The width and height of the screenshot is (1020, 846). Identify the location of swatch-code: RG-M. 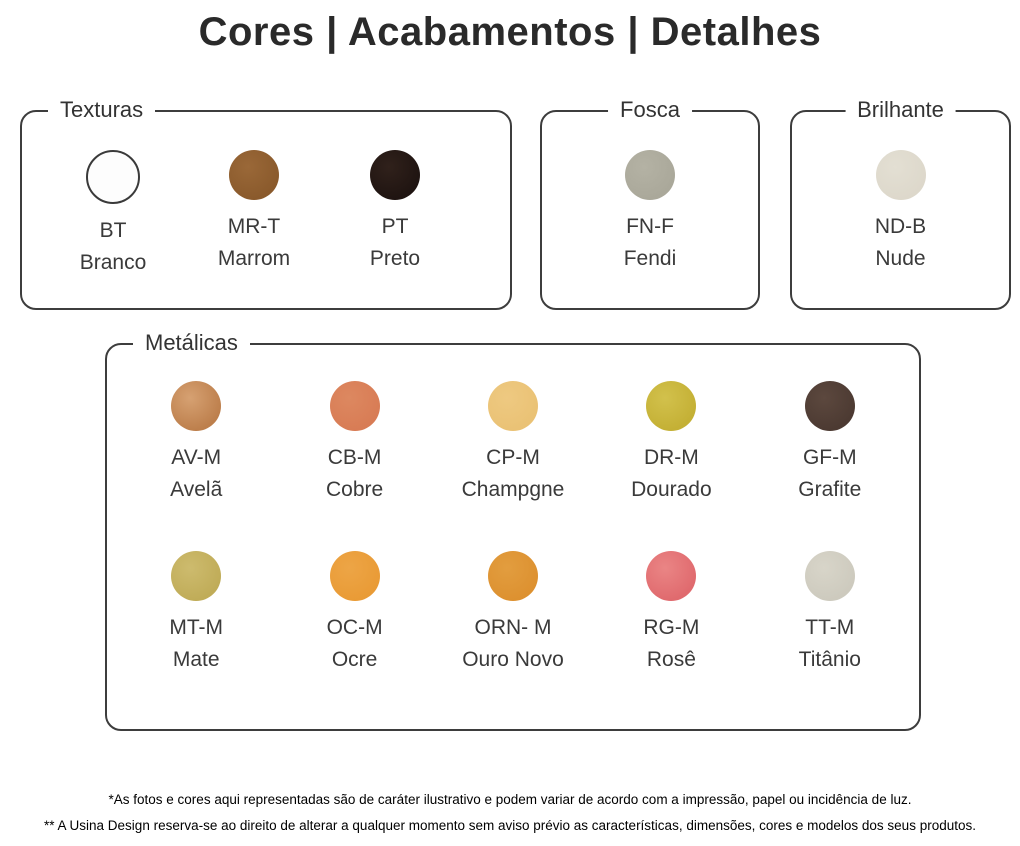
(671, 627).